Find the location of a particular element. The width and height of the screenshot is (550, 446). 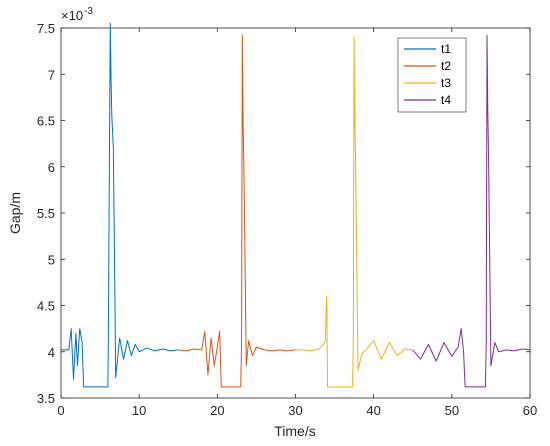

legend-label-t2: t2 is located at coordinates (446, 66).